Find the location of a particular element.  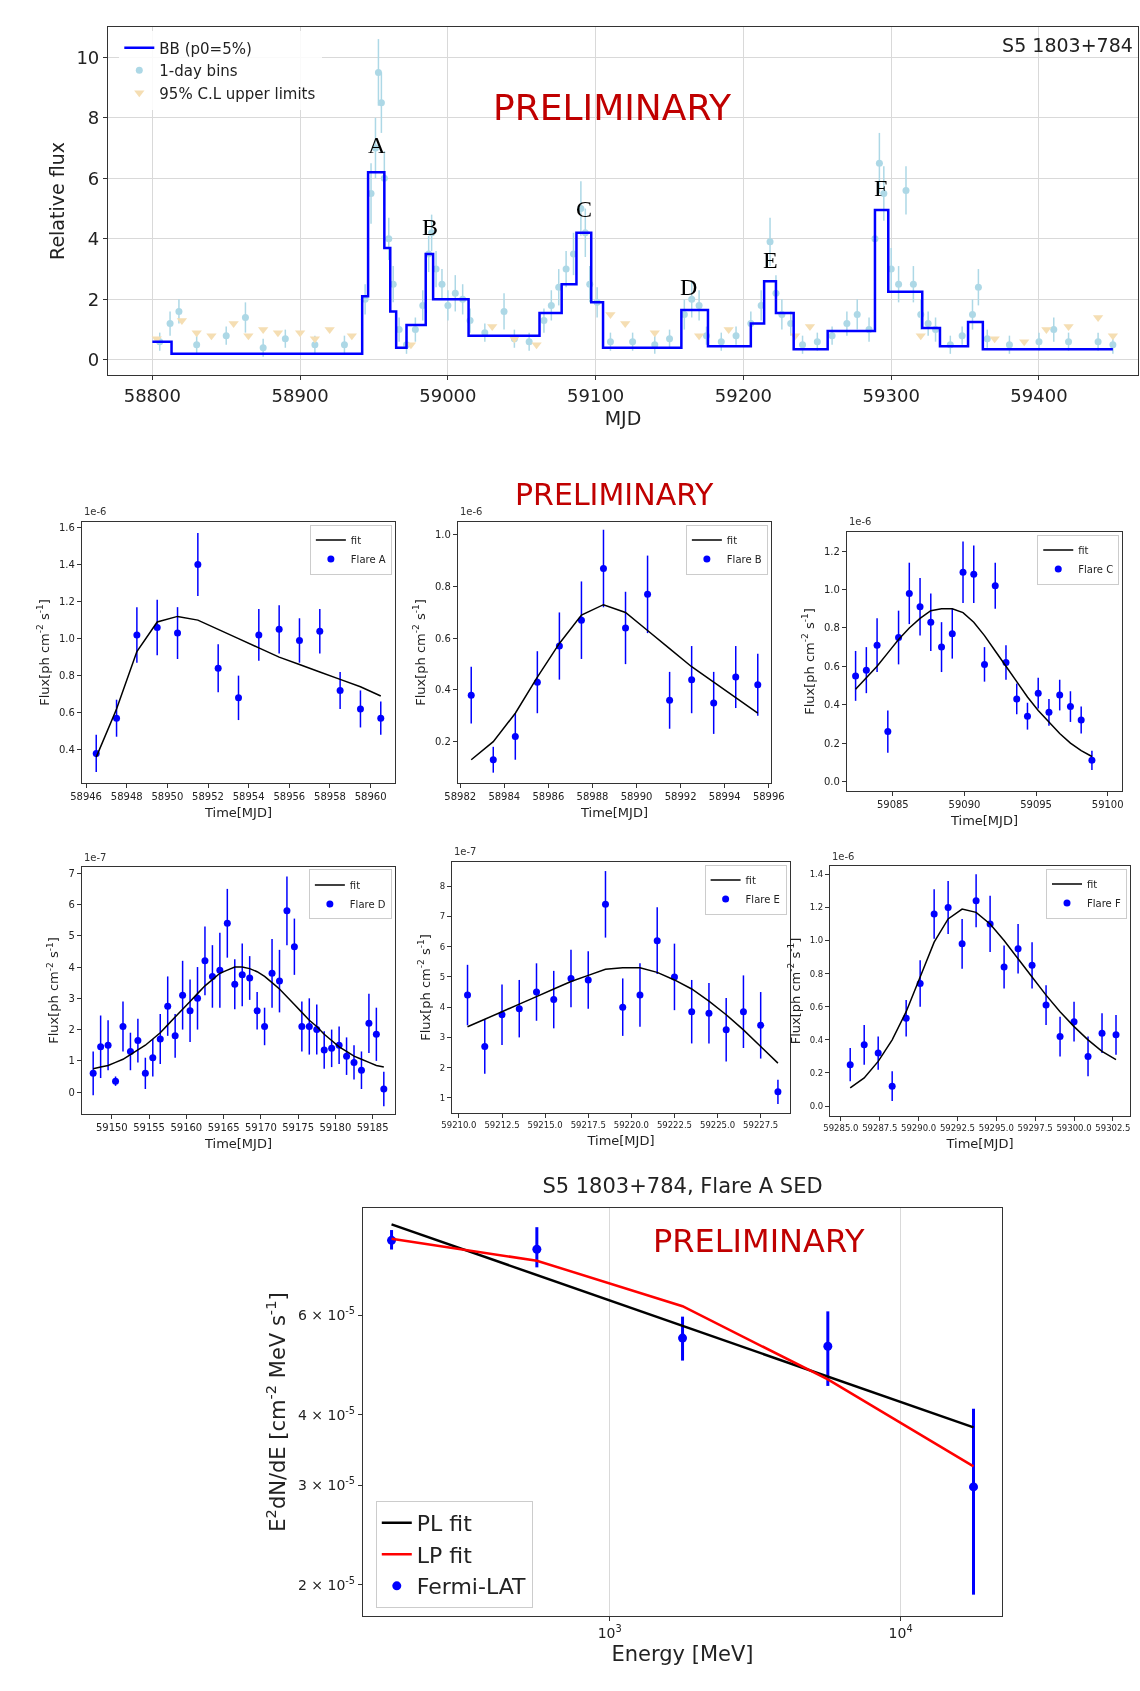

text: PRELIMINARY is located at coordinates (615, 494).